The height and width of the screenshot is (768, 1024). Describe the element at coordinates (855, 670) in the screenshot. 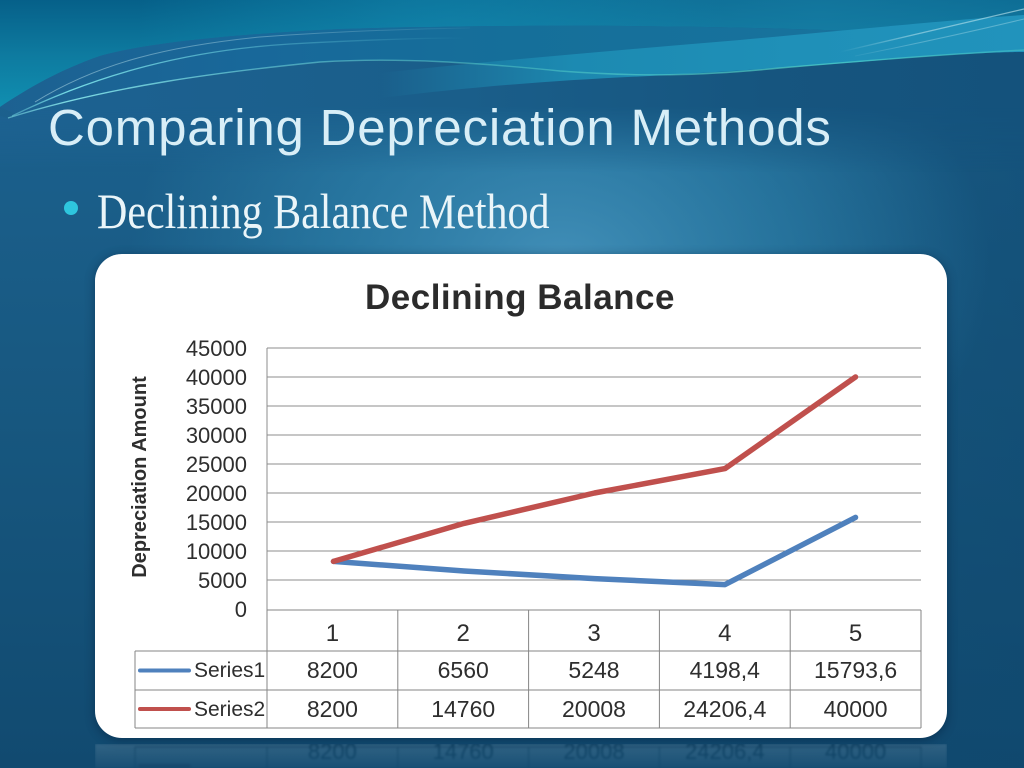

I see `svg-text: 15793,6` at that location.